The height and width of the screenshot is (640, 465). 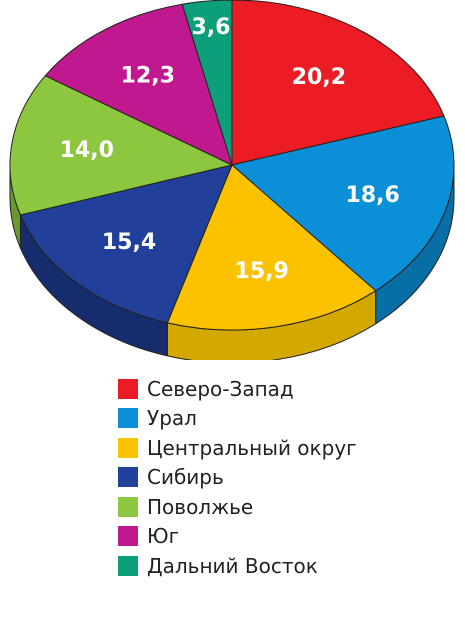 What do you see at coordinates (319, 77) in the screenshot?
I see `pie-label-северо-запад: 20,2` at bounding box center [319, 77].